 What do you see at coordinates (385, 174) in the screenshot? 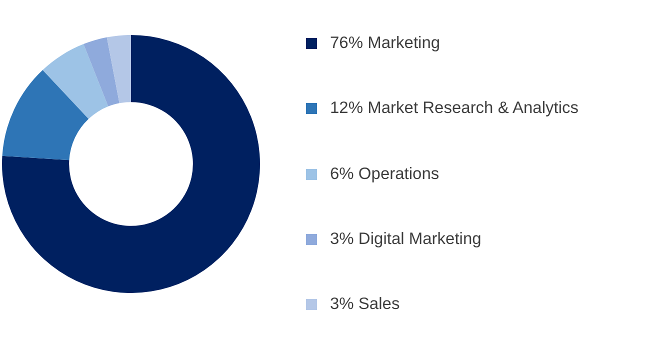
I see `legend-label: 6% Operations` at bounding box center [385, 174].